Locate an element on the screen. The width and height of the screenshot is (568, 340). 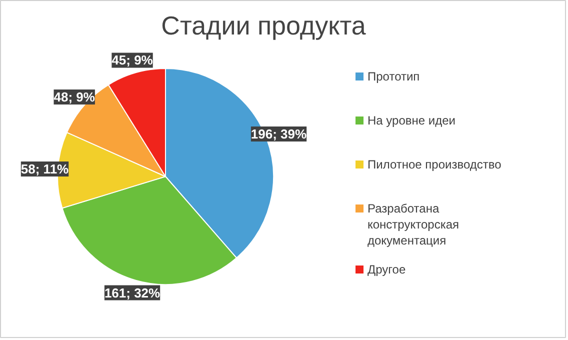
data-label: 45; 9% is located at coordinates (133, 60).